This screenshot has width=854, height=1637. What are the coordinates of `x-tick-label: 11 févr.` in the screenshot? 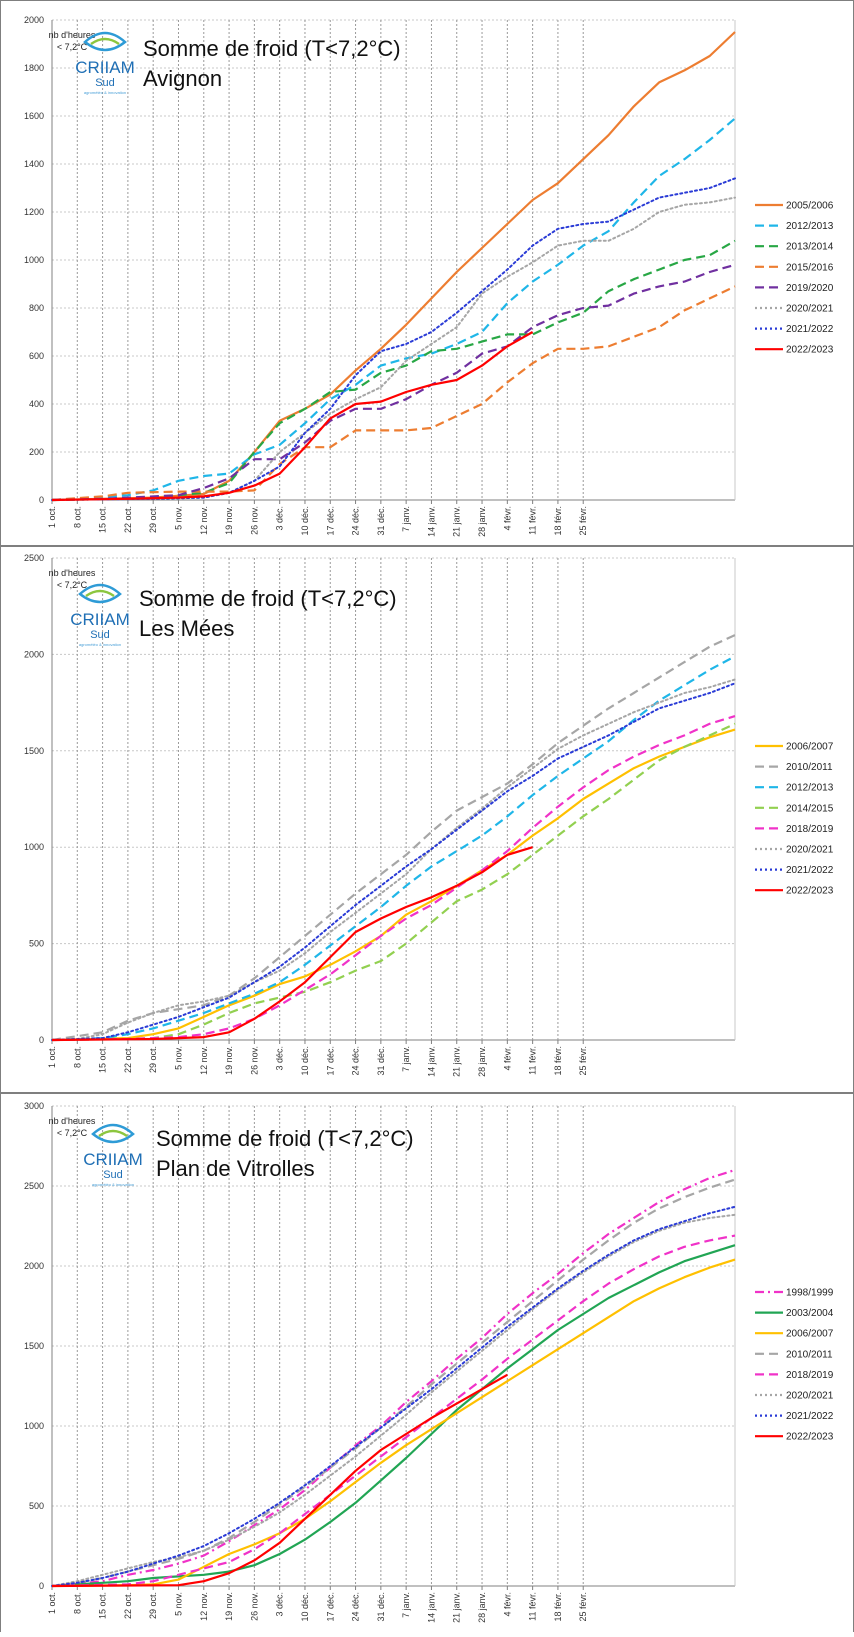 It's located at (533, 1606).